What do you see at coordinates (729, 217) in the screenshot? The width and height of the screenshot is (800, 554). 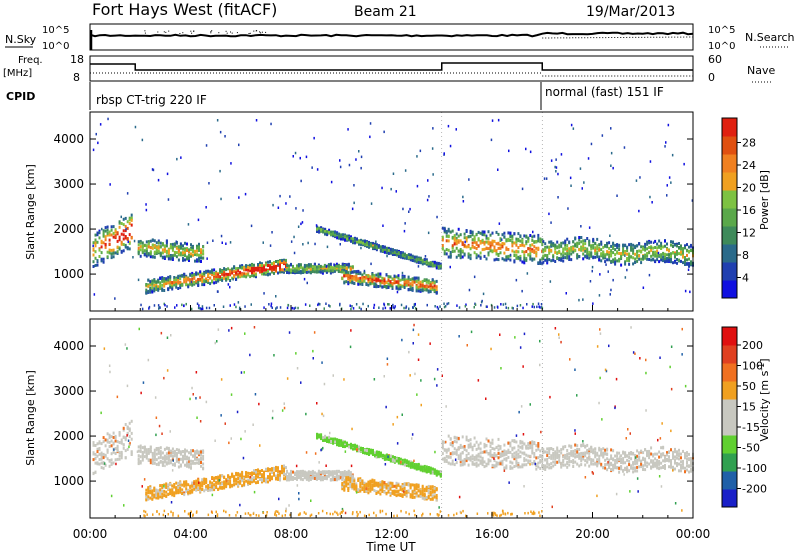 I see `colorbar-swatch` at bounding box center [729, 217].